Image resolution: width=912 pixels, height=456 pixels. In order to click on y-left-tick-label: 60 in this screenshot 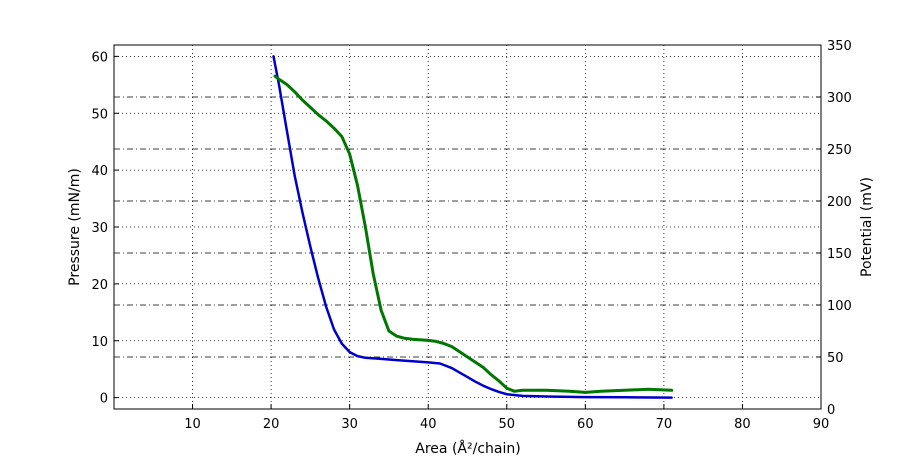, I will do `click(99, 57)`.